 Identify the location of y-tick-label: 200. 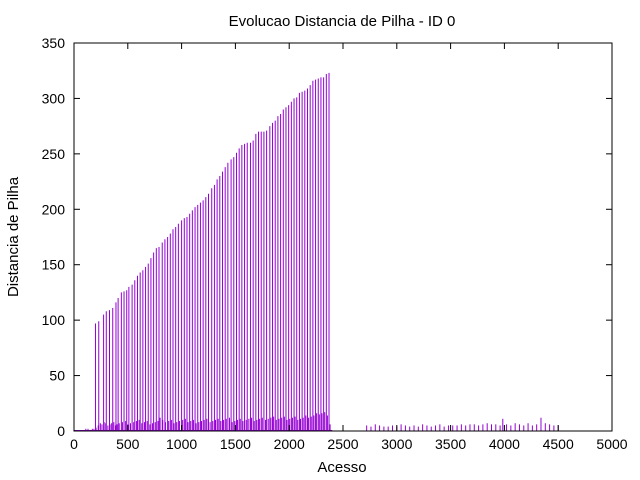
(54, 209).